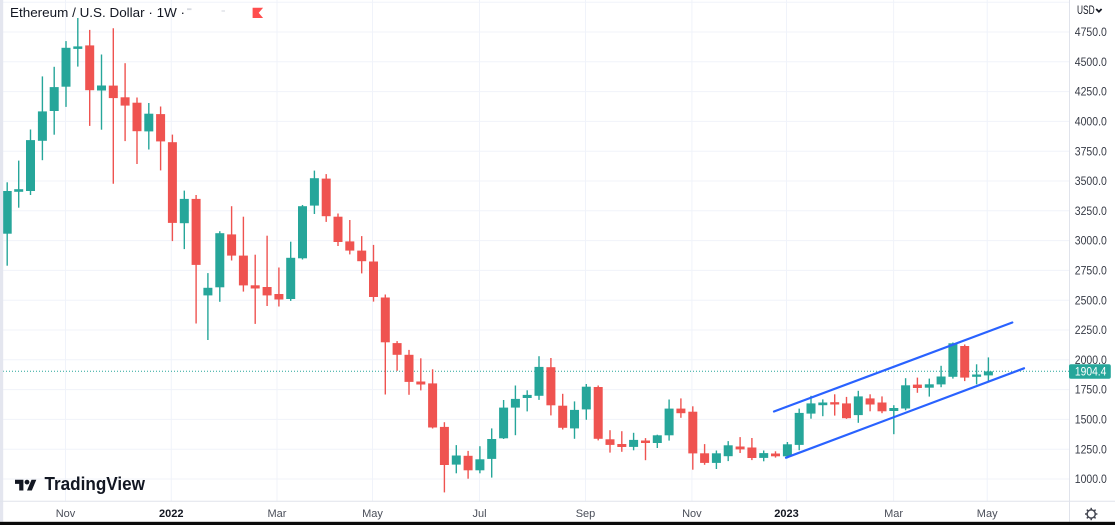  What do you see at coordinates (1091, 242) in the screenshot?
I see `svg-text: 3000.0` at bounding box center [1091, 242].